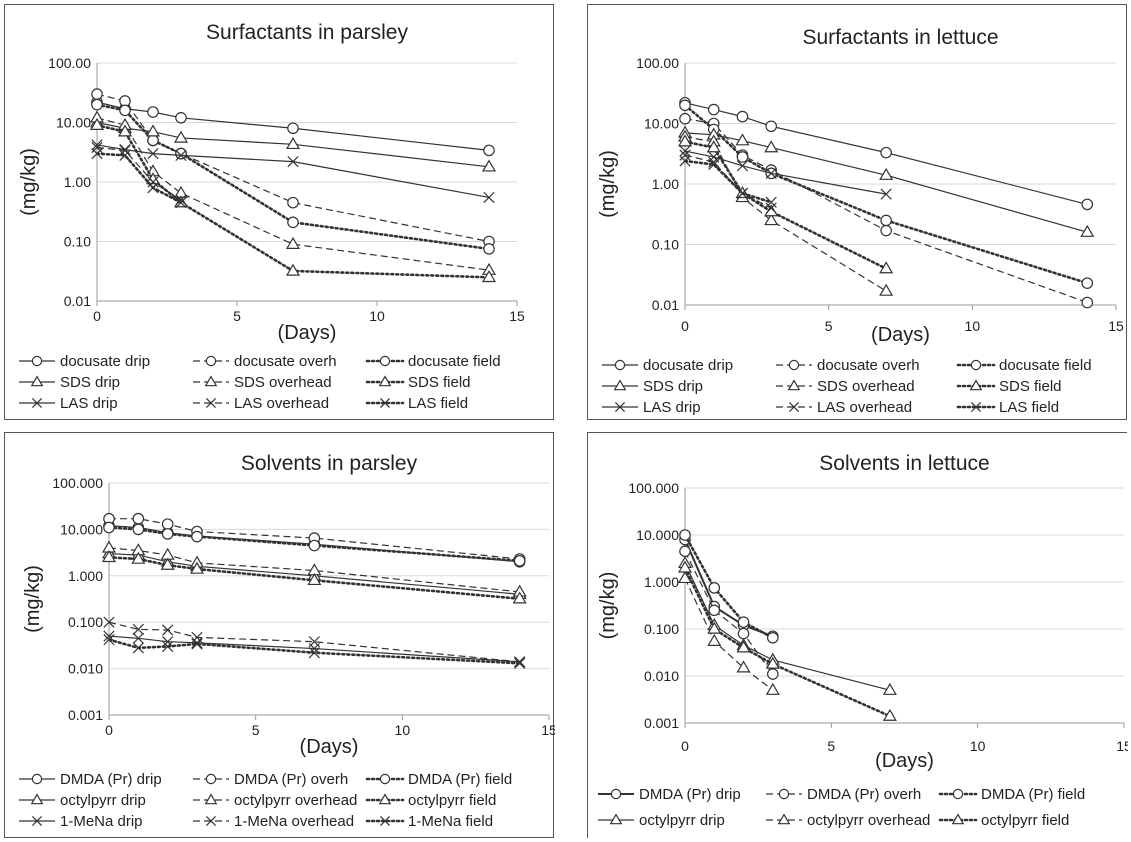  I want to click on y-tick-label: 0.10, so click(665, 245).